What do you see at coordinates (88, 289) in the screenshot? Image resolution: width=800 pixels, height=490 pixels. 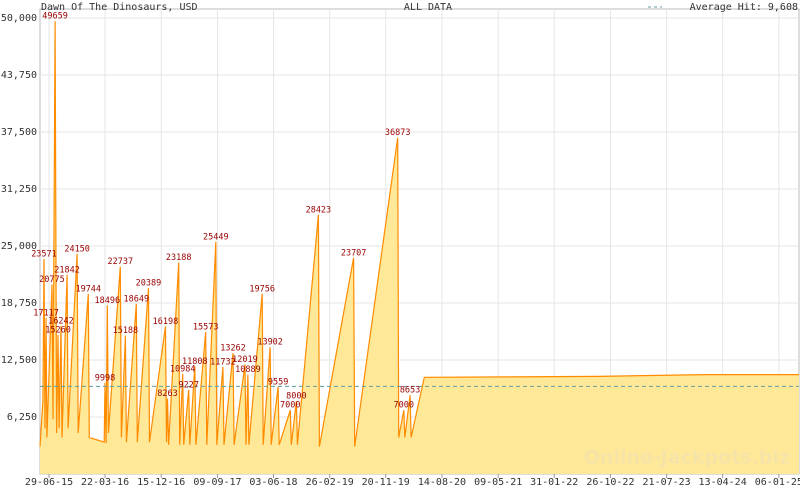 I see `data-label: 19744` at bounding box center [88, 289].